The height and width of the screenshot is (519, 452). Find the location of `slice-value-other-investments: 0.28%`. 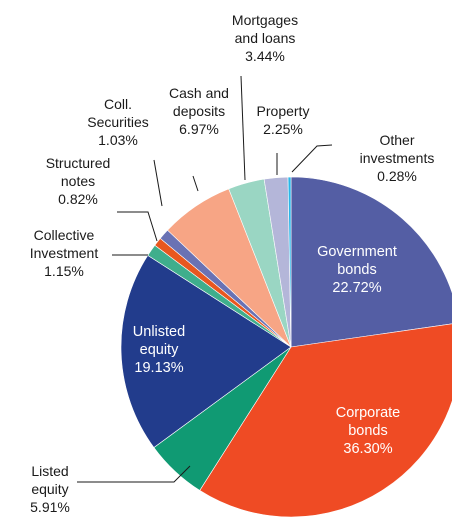

slice-value-other-investments: 0.28% is located at coordinates (397, 176).